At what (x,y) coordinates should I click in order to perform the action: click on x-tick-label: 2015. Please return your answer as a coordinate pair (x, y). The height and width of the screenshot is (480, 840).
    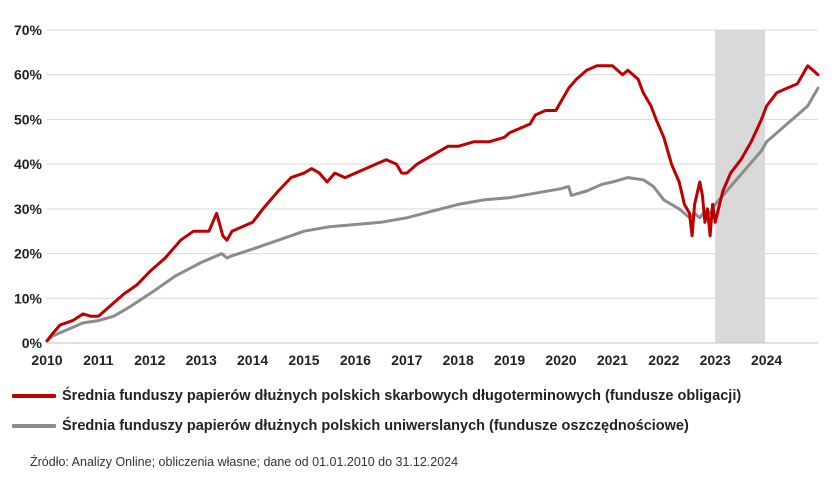
    Looking at the image, I should click on (303, 360).